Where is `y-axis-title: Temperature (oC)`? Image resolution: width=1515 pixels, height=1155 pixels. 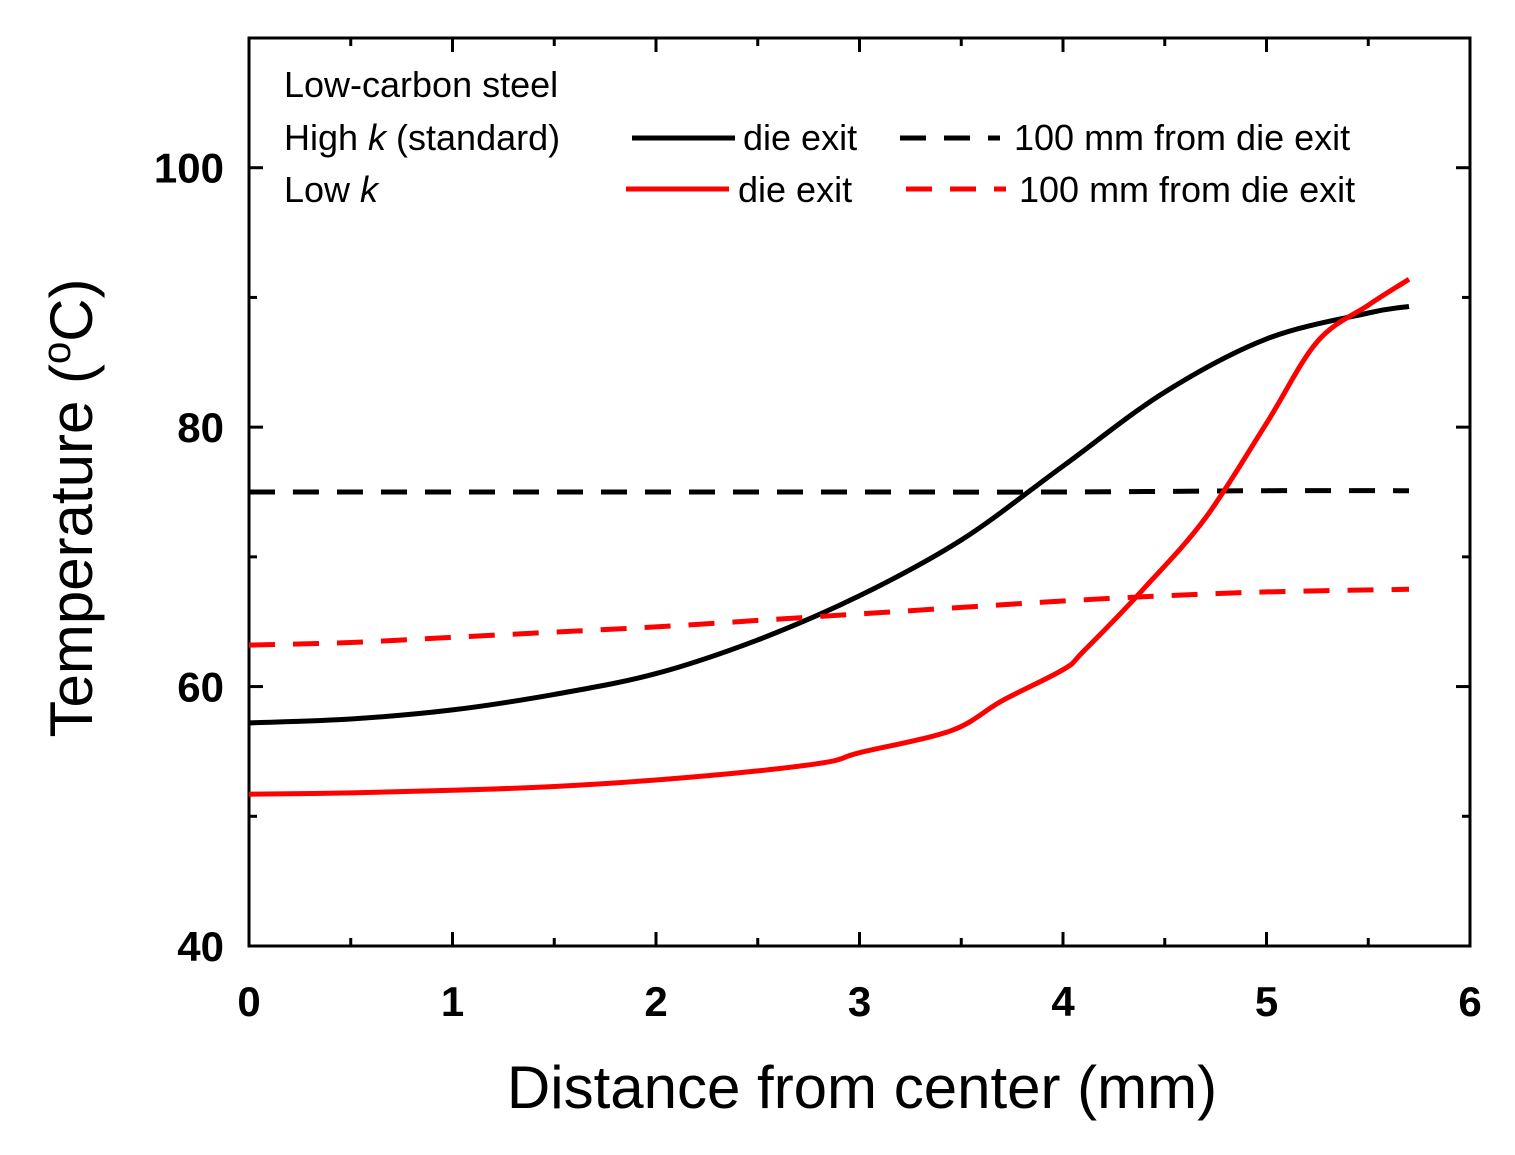
y-axis-title: Temperature (oC) is located at coordinates (70, 507).